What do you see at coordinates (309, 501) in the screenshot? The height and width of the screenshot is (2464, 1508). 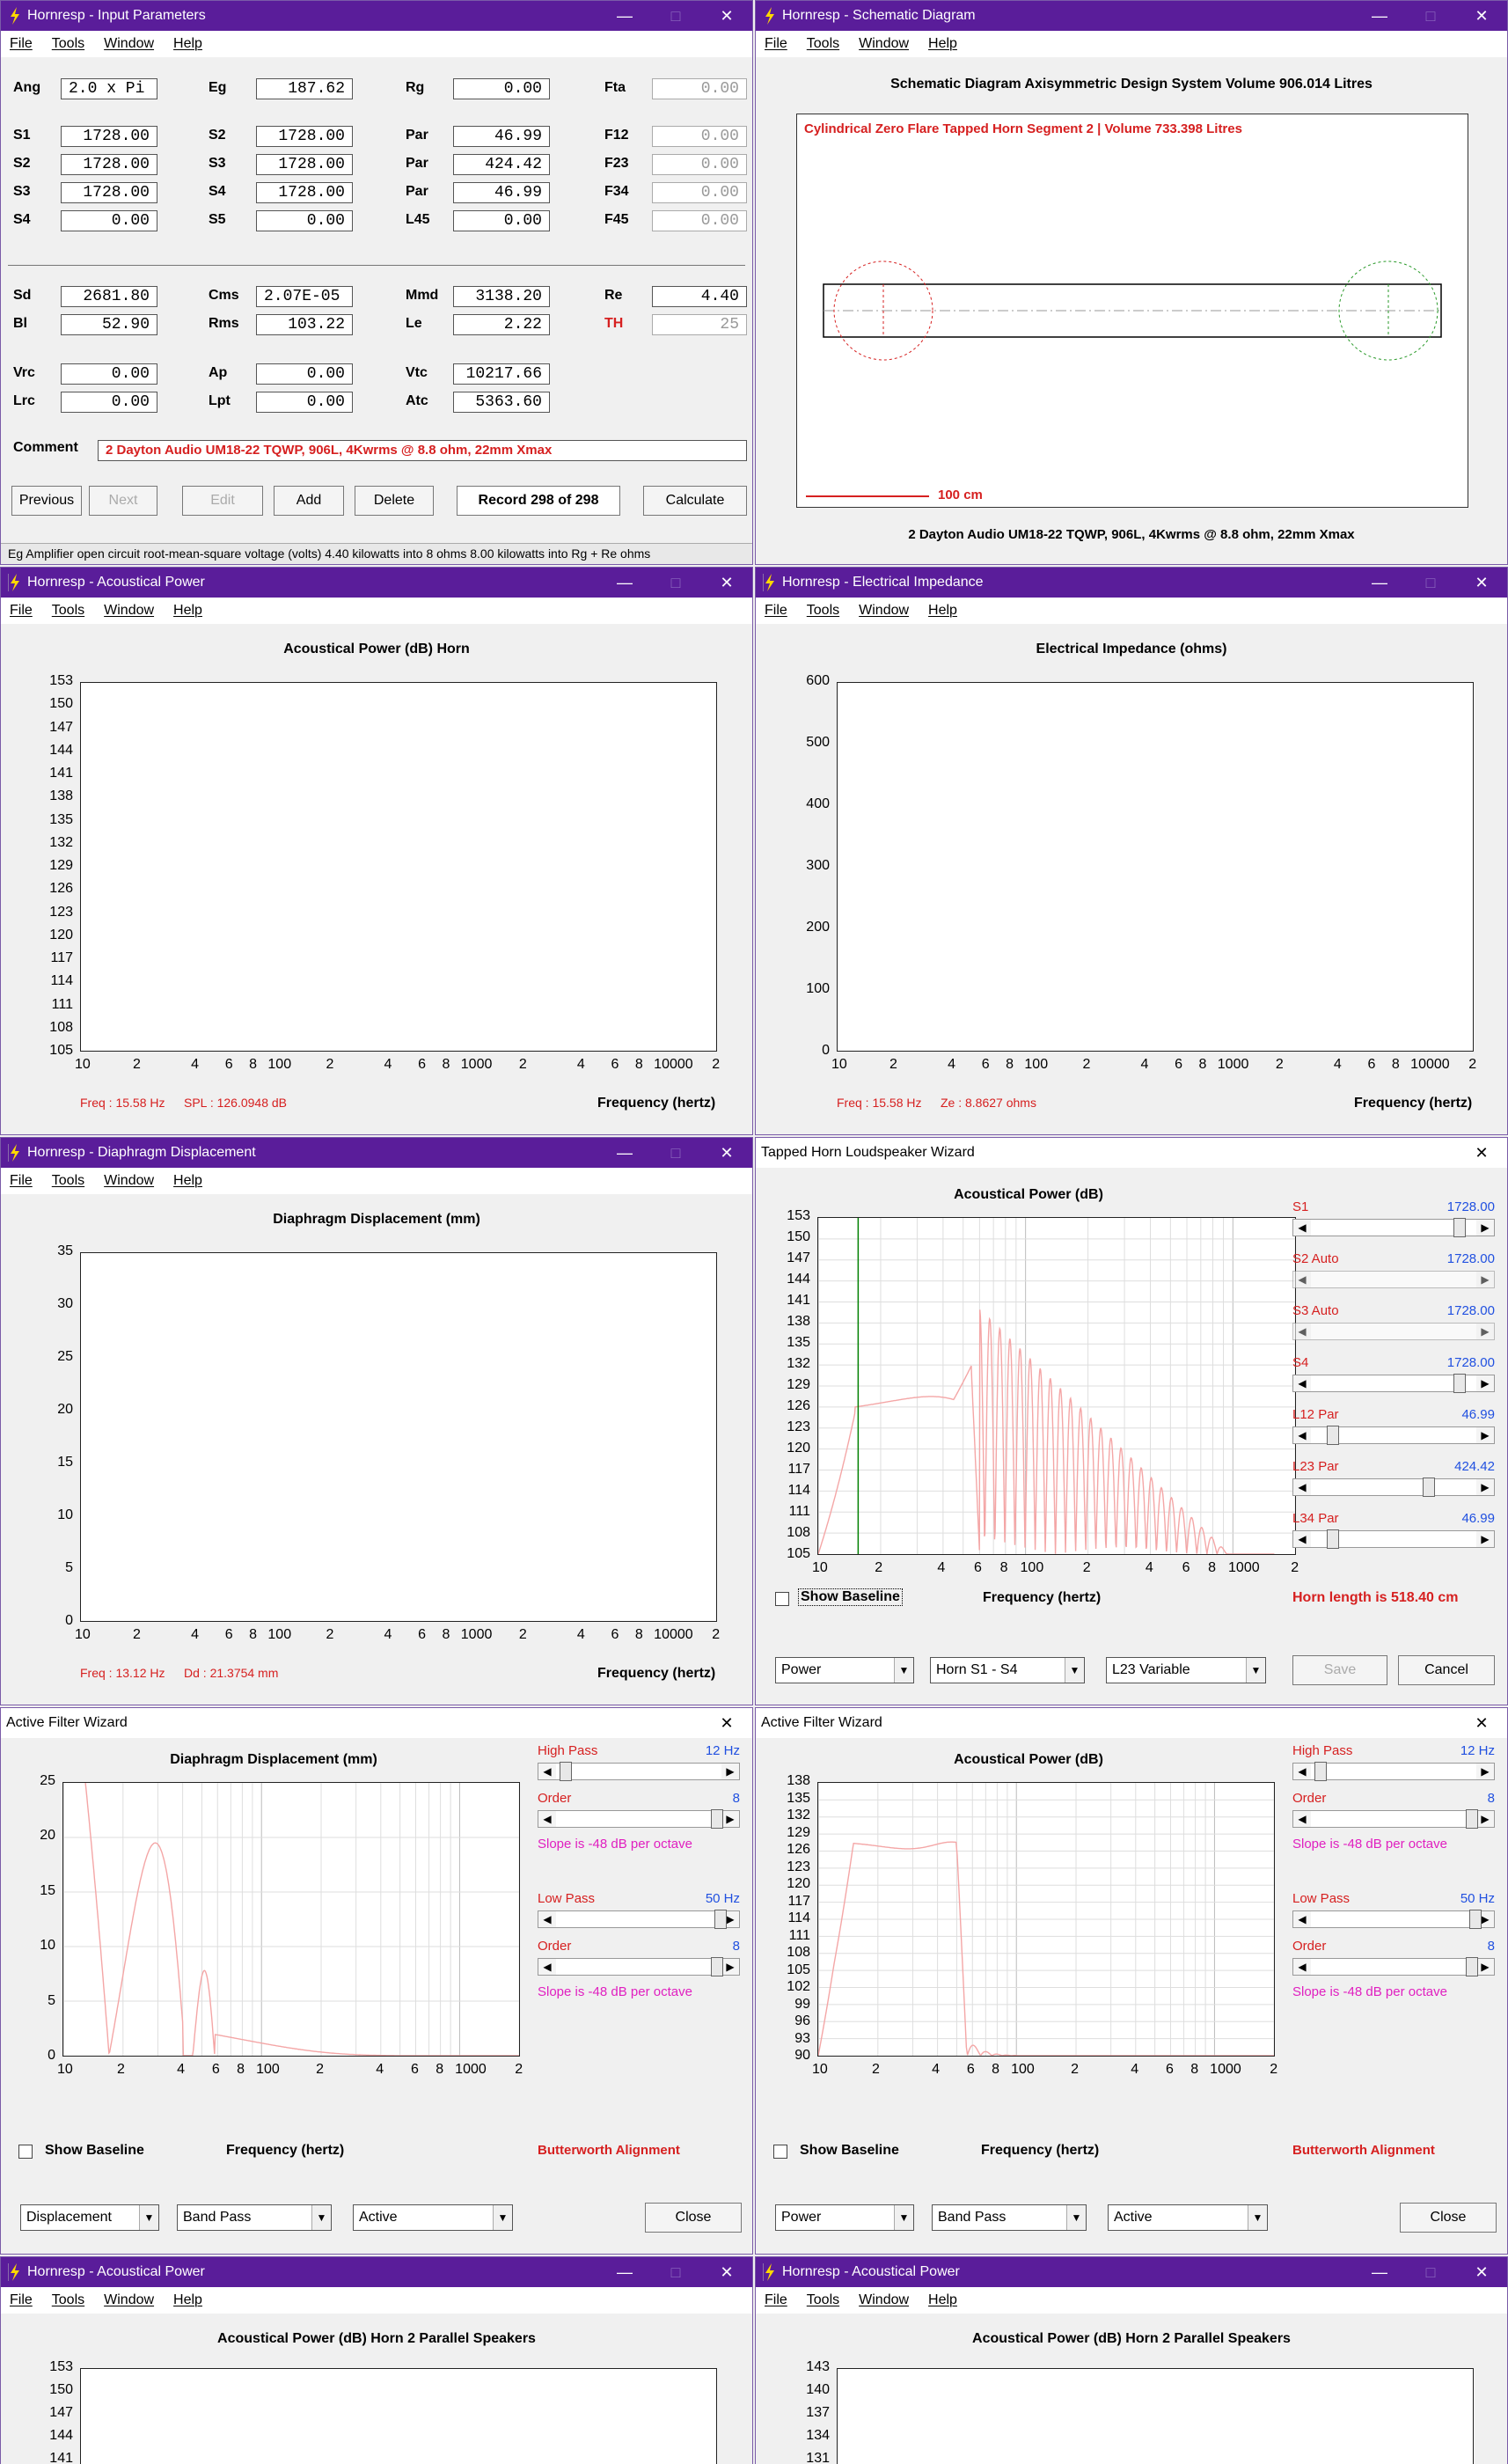 I see `button-add: Add` at bounding box center [309, 501].